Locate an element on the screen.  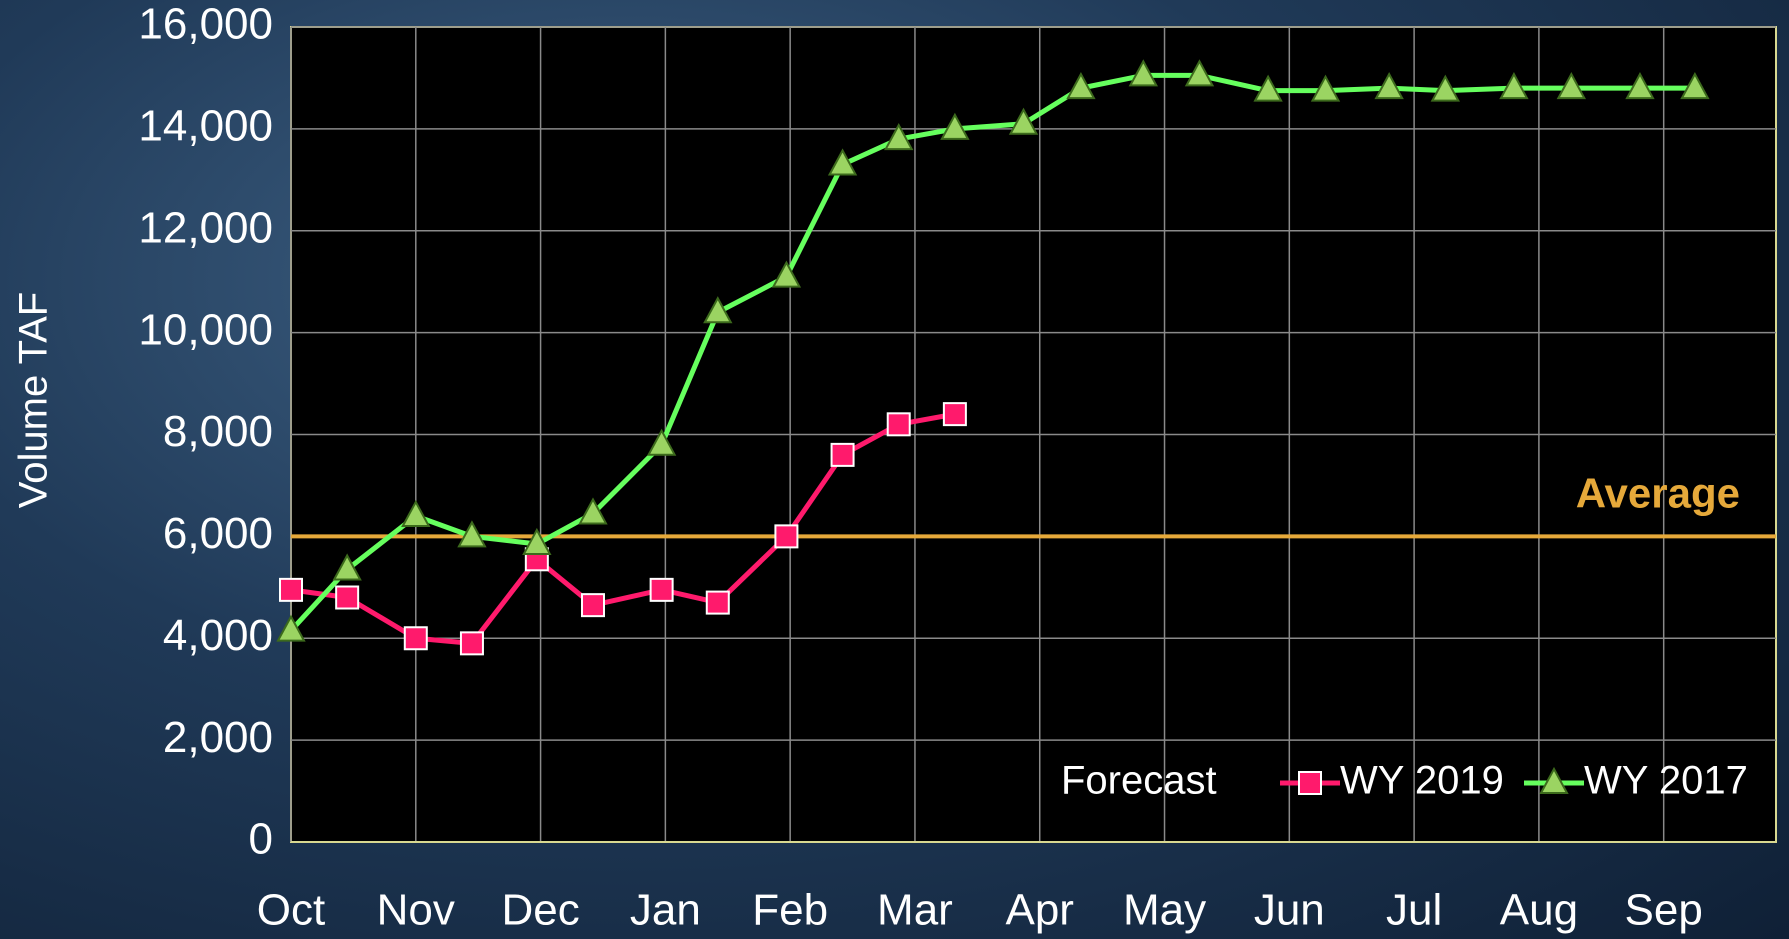
x-tick-label: Dec is located at coordinates (540, 910).